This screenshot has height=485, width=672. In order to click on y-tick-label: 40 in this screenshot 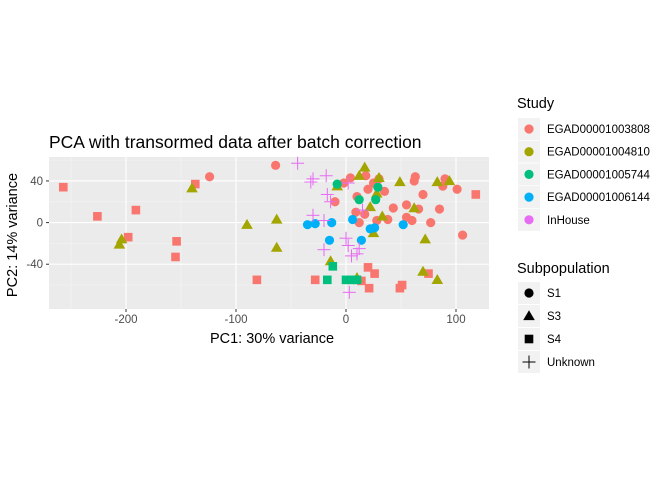, I will do `click(36, 182)`.